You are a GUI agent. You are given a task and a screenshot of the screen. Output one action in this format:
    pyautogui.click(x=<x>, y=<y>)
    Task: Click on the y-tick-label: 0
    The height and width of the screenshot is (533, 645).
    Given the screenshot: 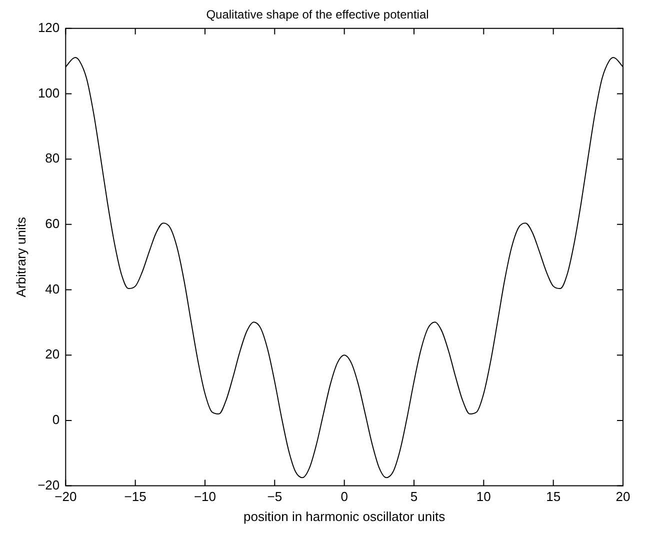 What is the action you would take?
    pyautogui.click(x=56, y=420)
    